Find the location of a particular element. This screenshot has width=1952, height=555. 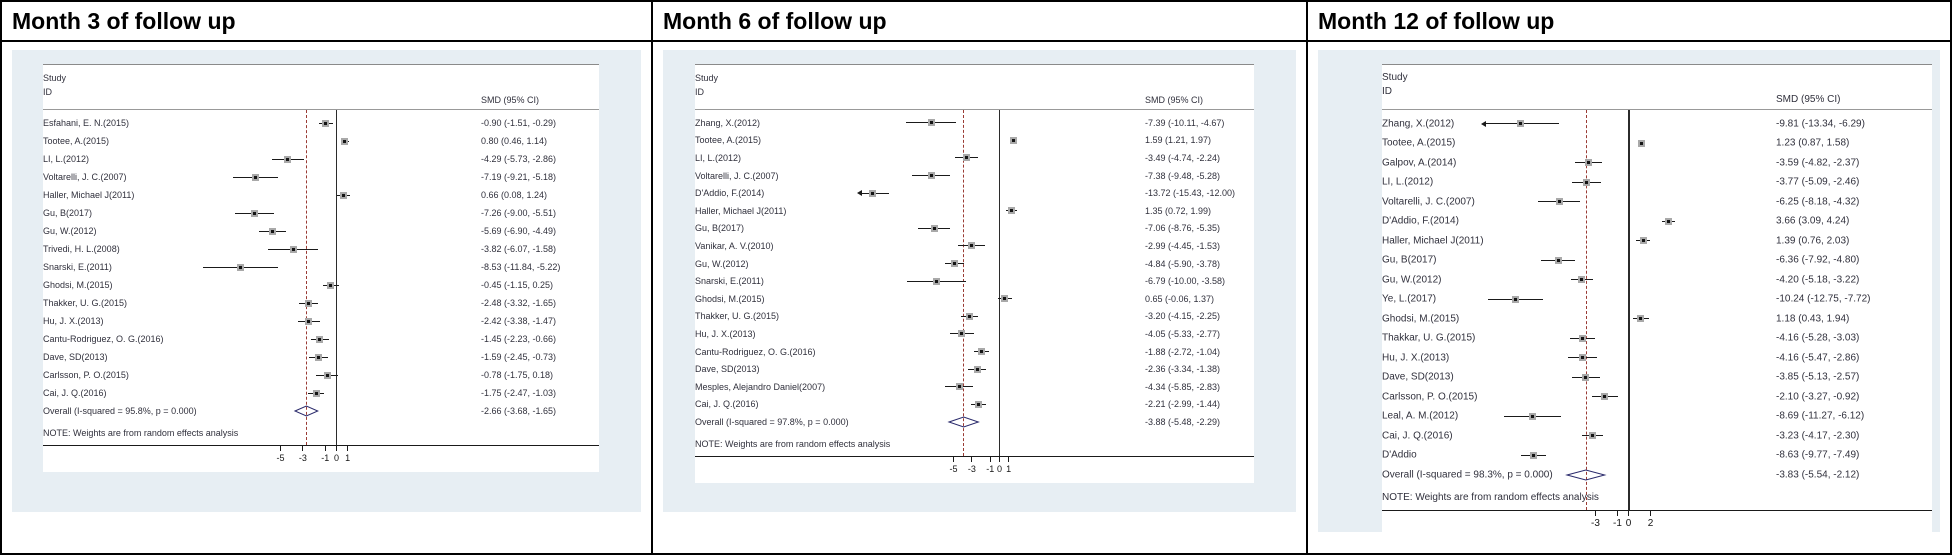

smd-value: -6.25 (-8.18, -4.32) is located at coordinates (1818, 202).